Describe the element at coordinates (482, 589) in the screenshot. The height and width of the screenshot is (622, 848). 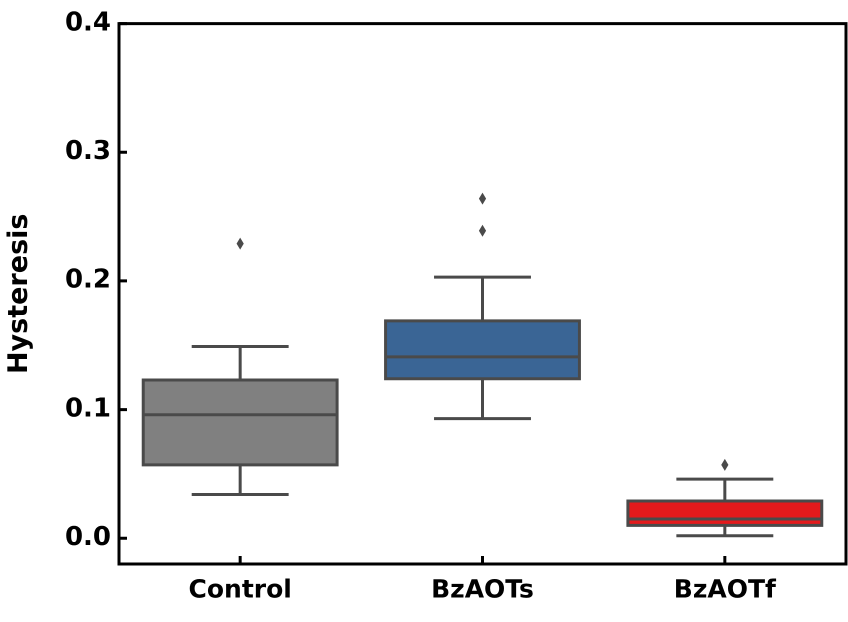
I see `x-tick-label: BzAOTs` at that location.